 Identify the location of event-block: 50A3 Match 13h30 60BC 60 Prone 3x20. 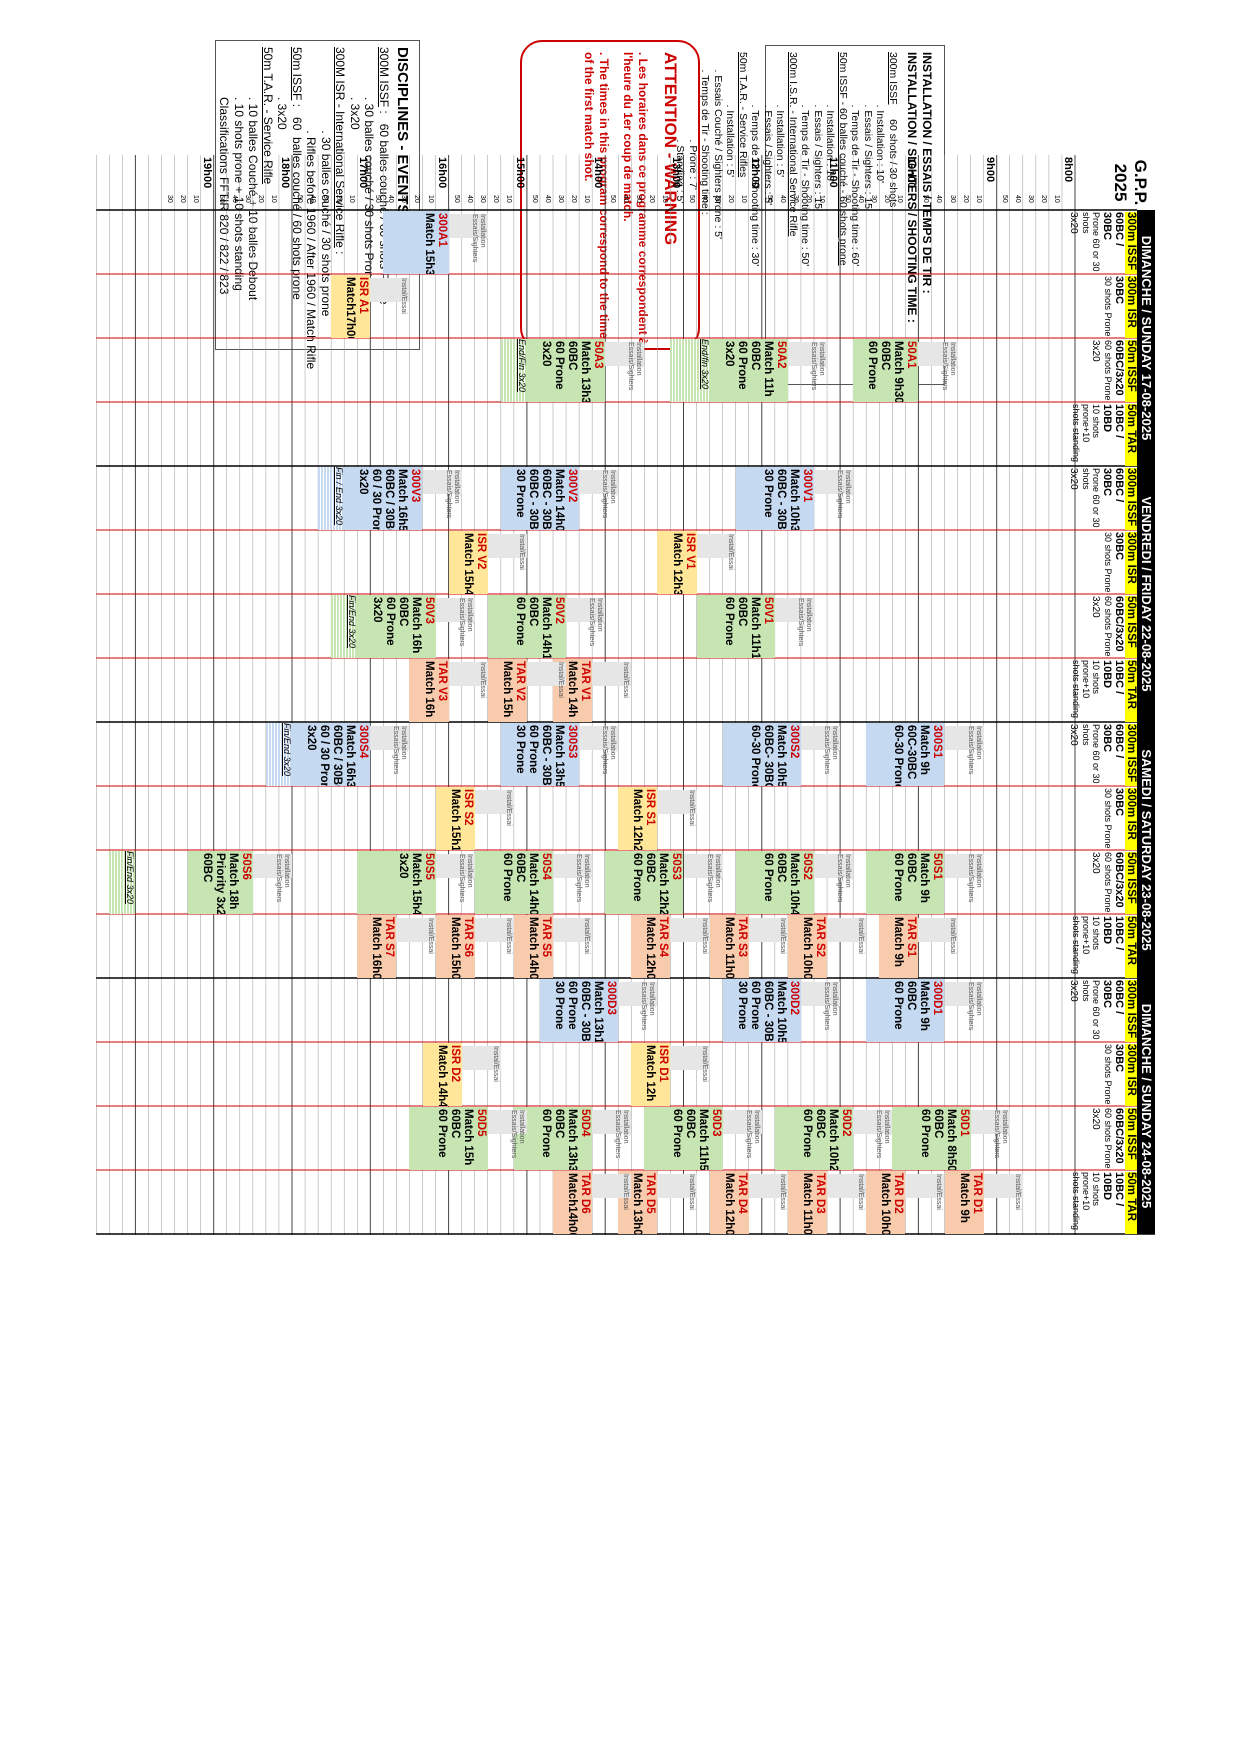
(566, 370).